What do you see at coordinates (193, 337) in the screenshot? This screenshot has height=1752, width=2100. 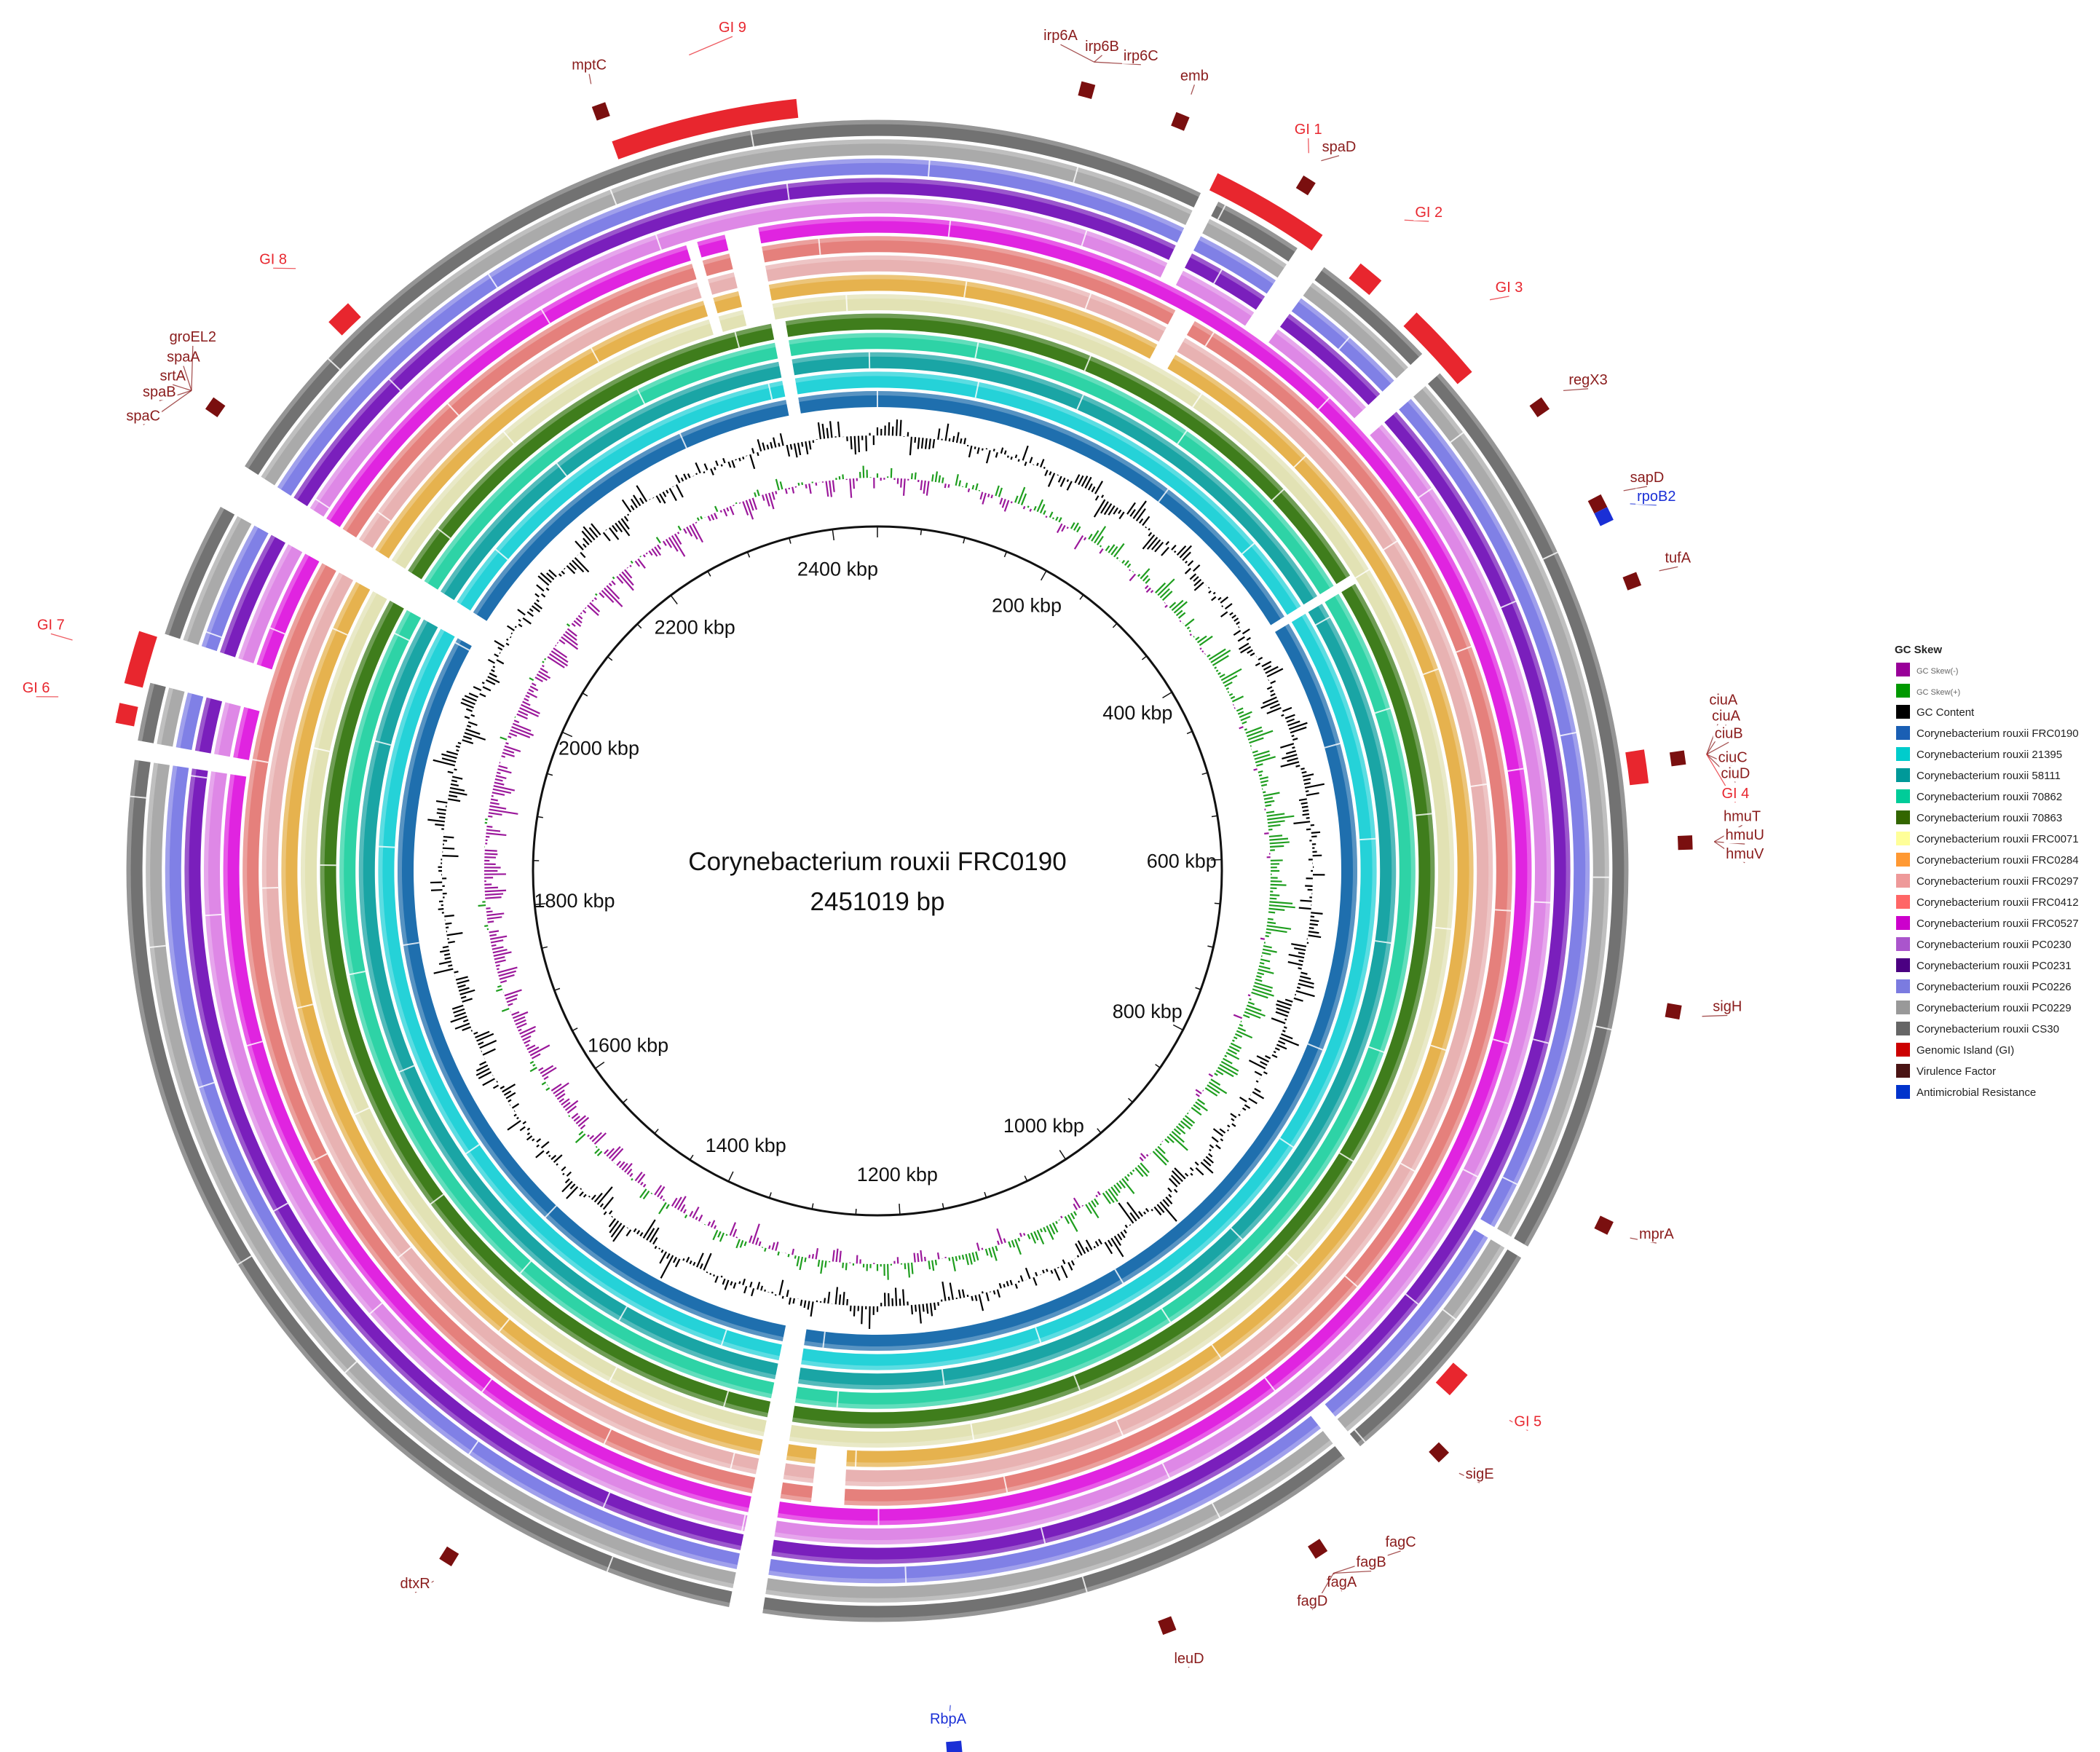 I see `feature-label-groel2: groEL2` at bounding box center [193, 337].